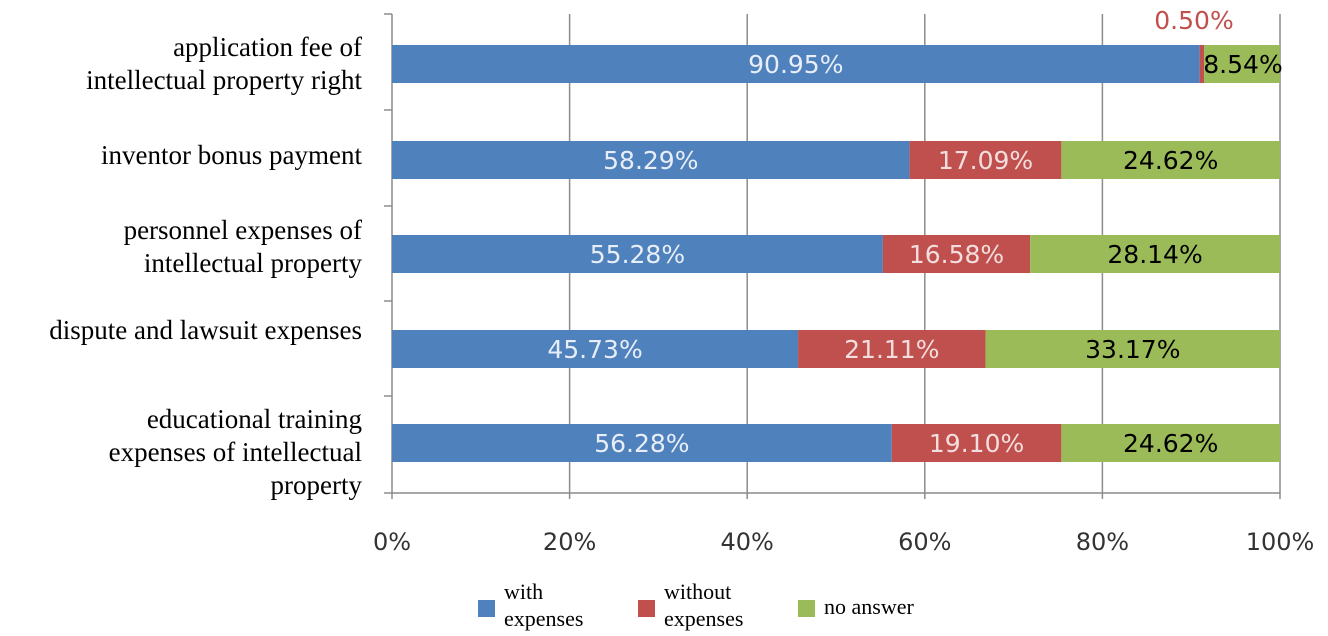  I want to click on data-label: 58.29%, so click(650, 160).